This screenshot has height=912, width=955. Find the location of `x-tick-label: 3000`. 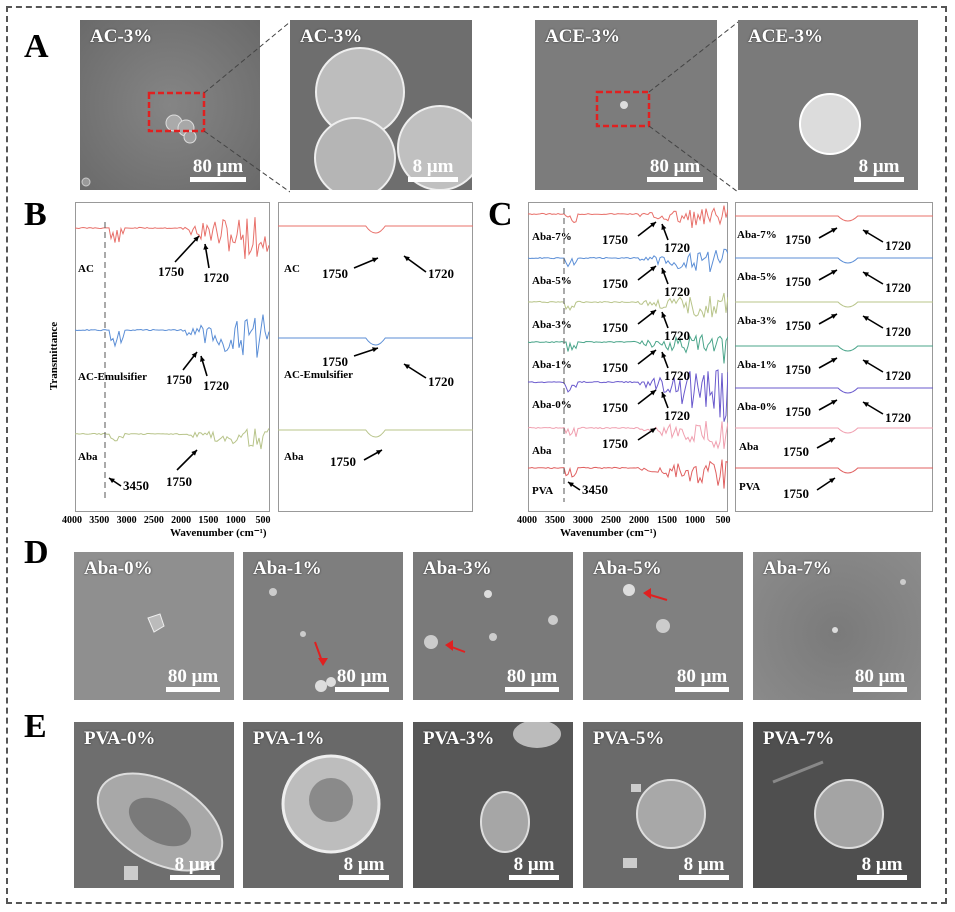

x-tick-label: 3000 is located at coordinates (127, 520).